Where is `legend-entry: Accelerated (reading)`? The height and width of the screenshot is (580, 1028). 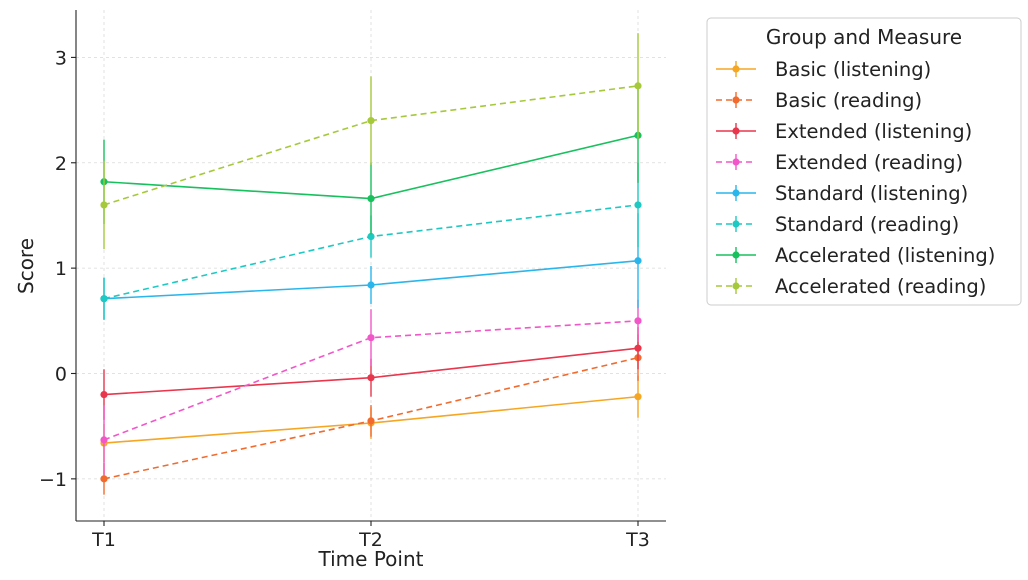 legend-entry: Accelerated (reading) is located at coordinates (851, 286).